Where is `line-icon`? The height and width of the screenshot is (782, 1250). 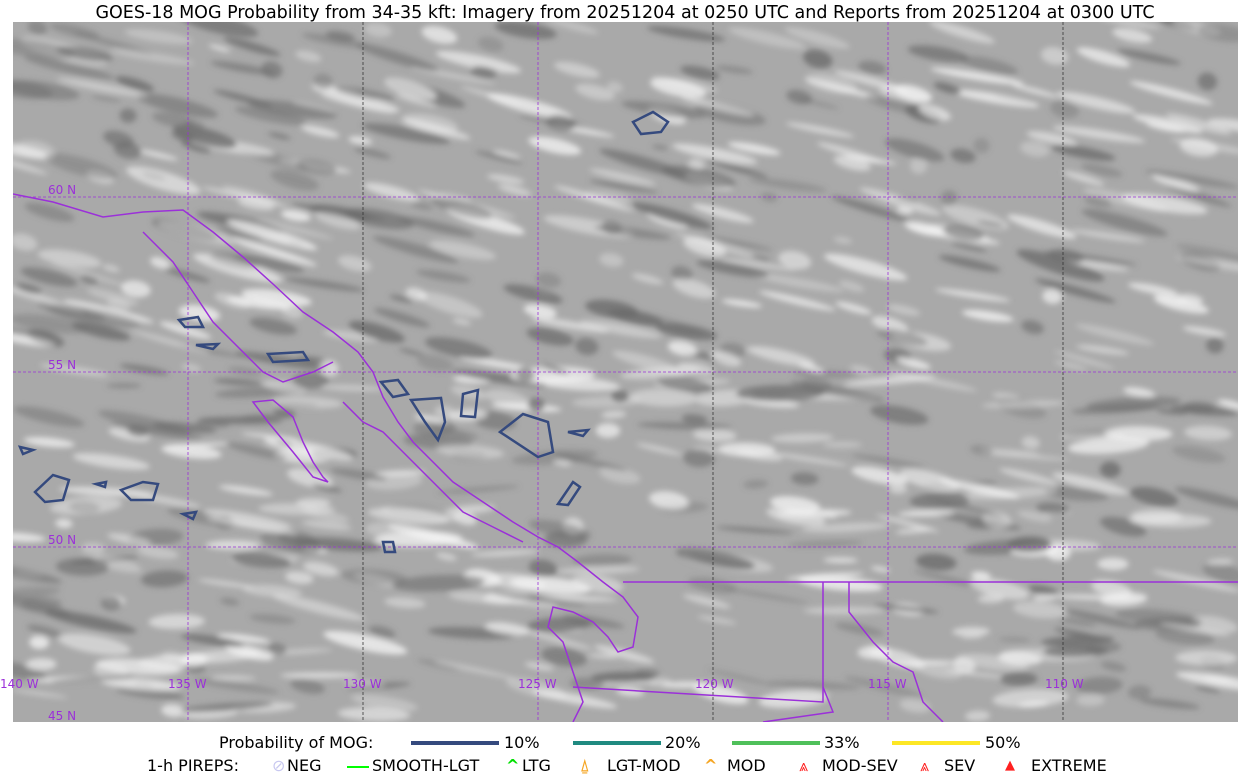 line-icon is located at coordinates (358, 767).